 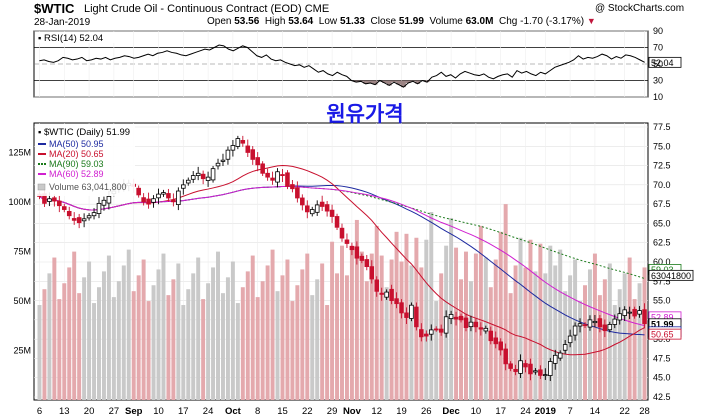 What do you see at coordinates (476, 411) in the screenshot?
I see `date-tick-label: 10` at bounding box center [476, 411].